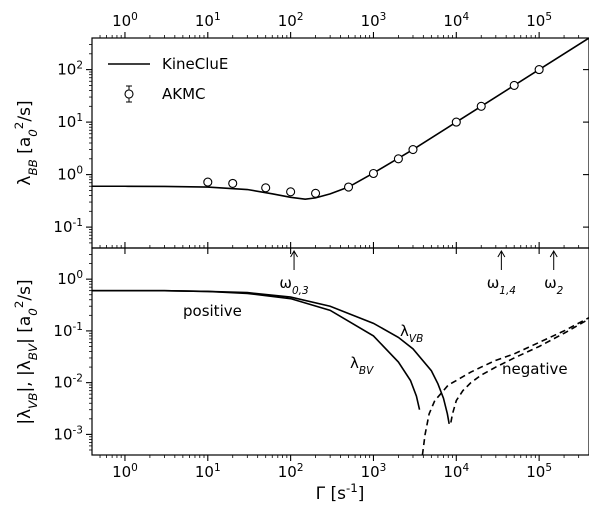  Describe the element at coordinates (72, 352) in the screenshot. I see `bottom-y-ticks: 10⁻³ 10⁻² 10⁻¹ 10⁰` at that location.